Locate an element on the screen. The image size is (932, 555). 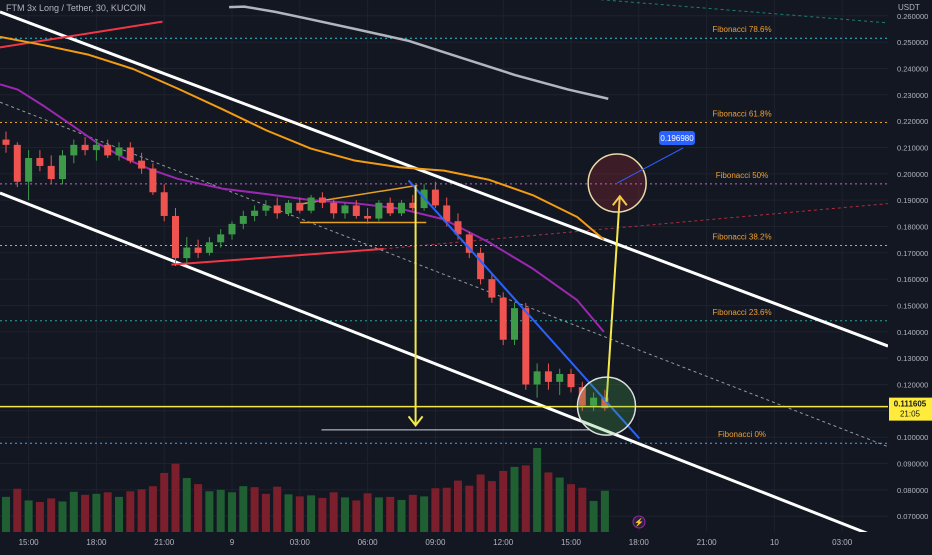
time-tick-label: 09:00 is located at coordinates (435, 542).